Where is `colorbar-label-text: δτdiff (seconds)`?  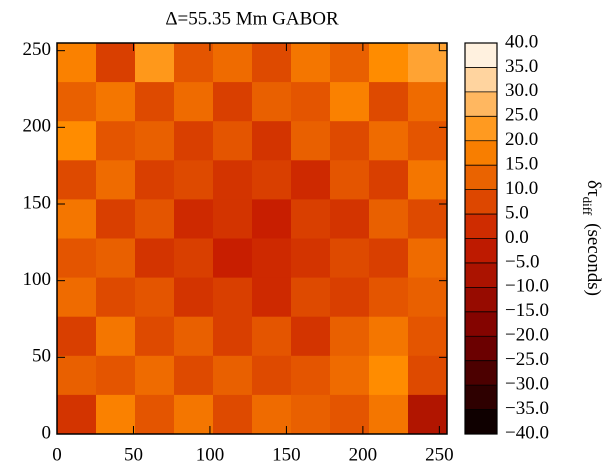
colorbar-label-text: δτdiff (seconds) is located at coordinates (592, 238).